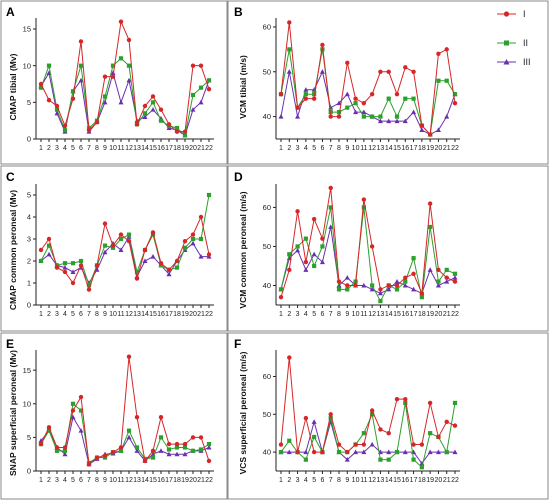 The image size is (550, 501). What do you see at coordinates (506, 62) in the screenshot?
I see `legend-marker-icon` at bounding box center [506, 62].